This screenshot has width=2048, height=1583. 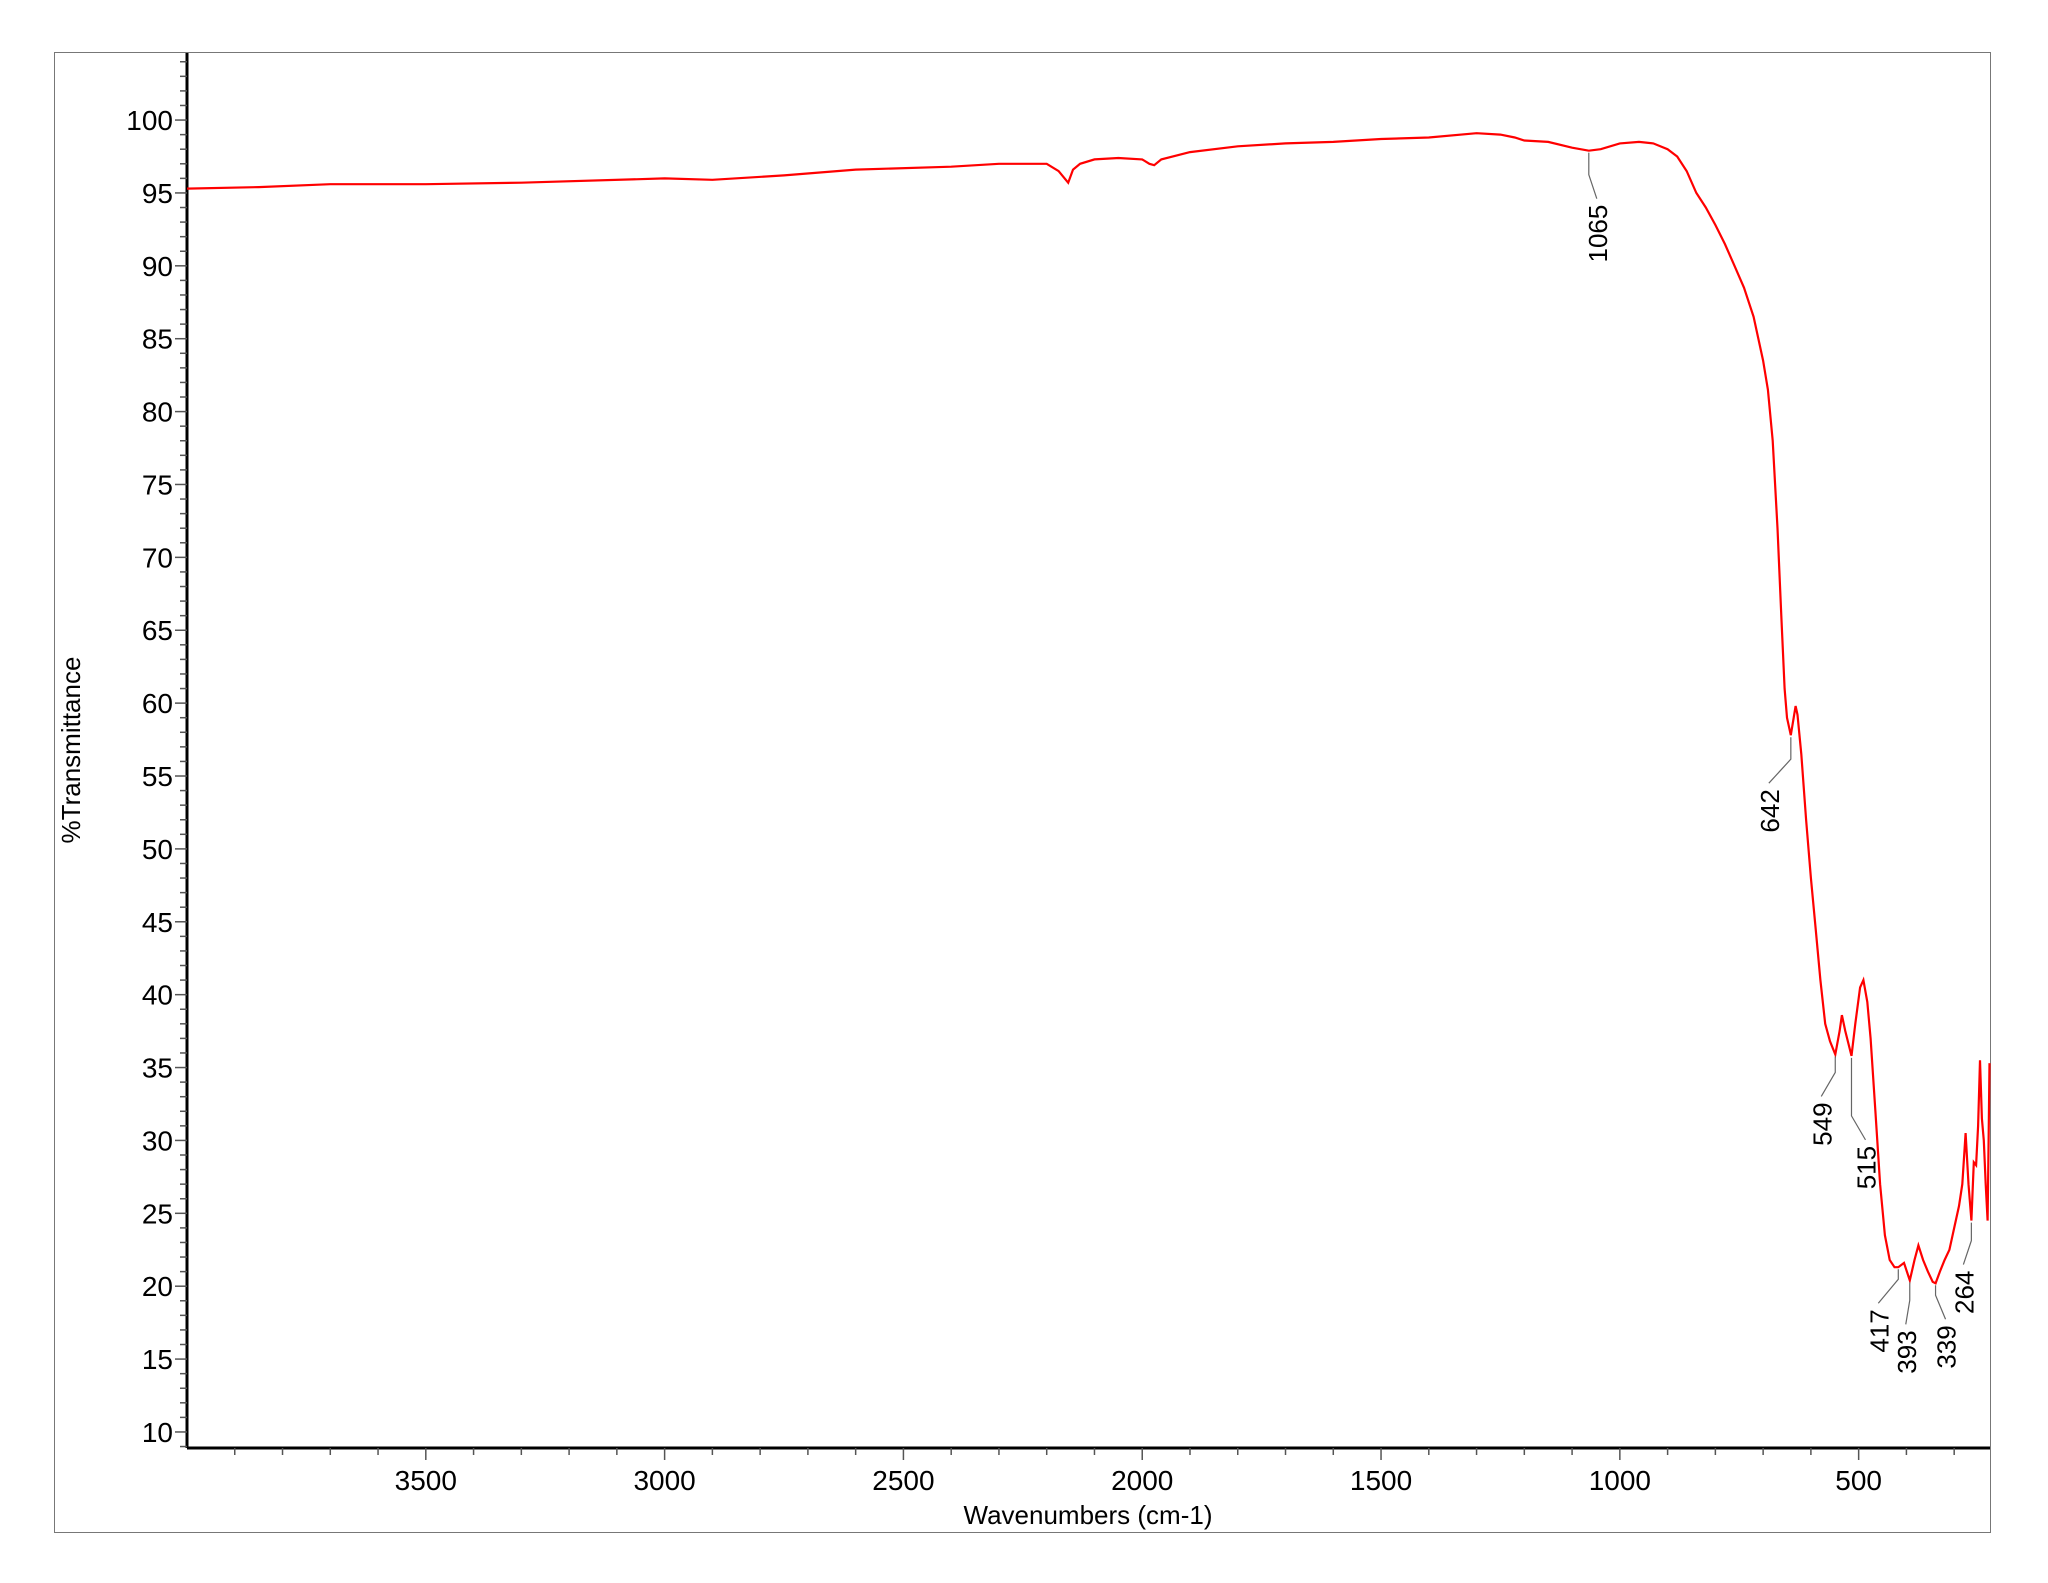 I want to click on peak-label: 339, so click(x=1947, y=1346).